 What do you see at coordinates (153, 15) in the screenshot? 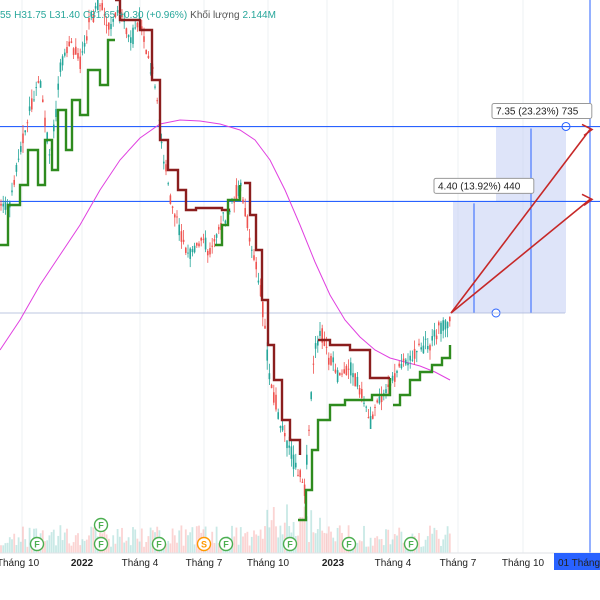
I see `legend-change: +0.30 (+0.96%)` at bounding box center [153, 15].